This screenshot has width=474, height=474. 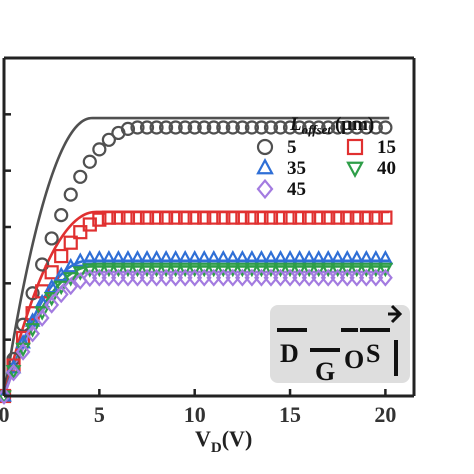 I want to click on x-axis-label-sub: D, so click(x=216, y=448).